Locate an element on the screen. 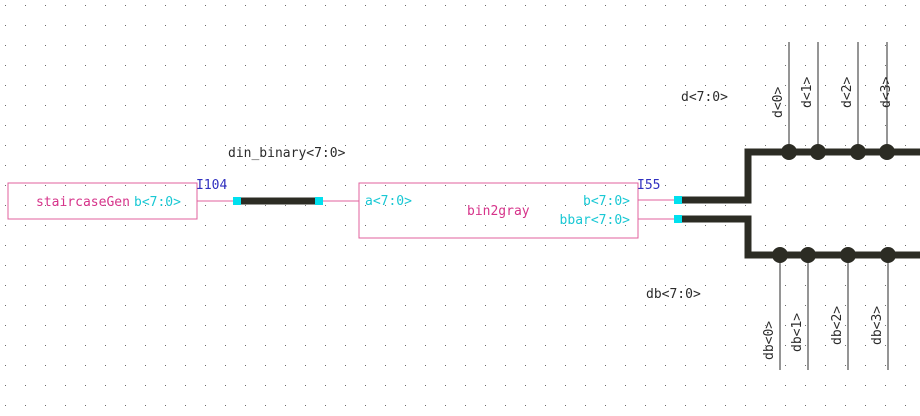  staircasegen-cell-name: staircaseGen is located at coordinates (83, 202).